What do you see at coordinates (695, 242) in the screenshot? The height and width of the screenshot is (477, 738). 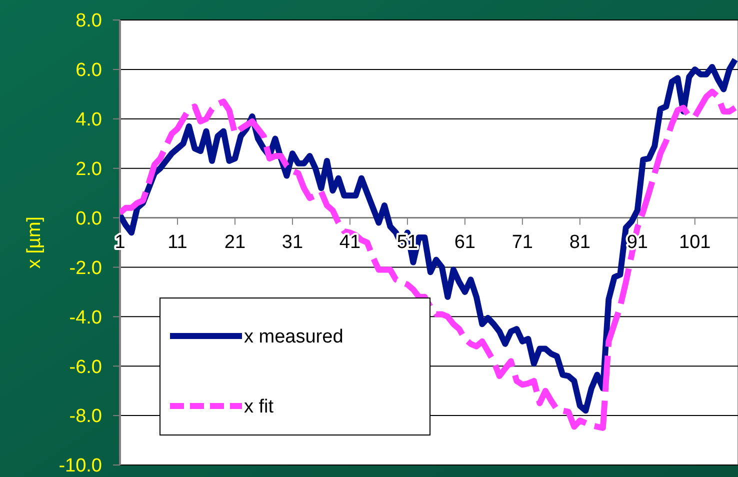 I see `x-tick-label: 101` at bounding box center [695, 242].